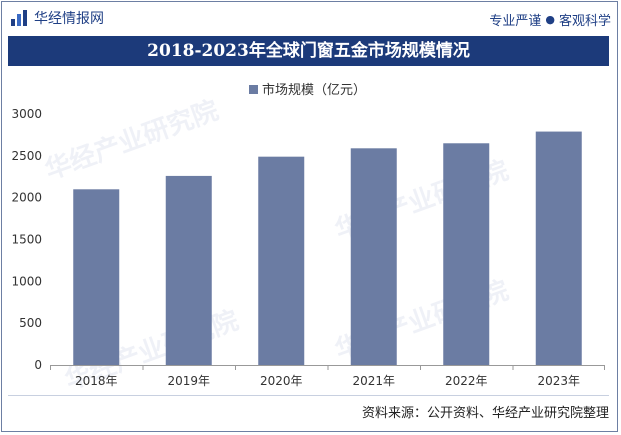 The image size is (621, 435). What do you see at coordinates (515, 21) in the screenshot?
I see `tagline-left: 专业严谨` at bounding box center [515, 21].